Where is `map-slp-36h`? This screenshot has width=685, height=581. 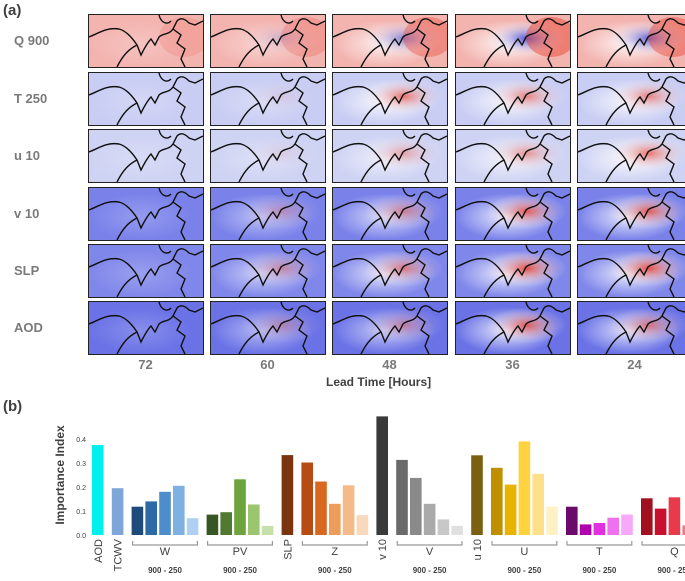
map-slp-36h is located at coordinates (513, 271).